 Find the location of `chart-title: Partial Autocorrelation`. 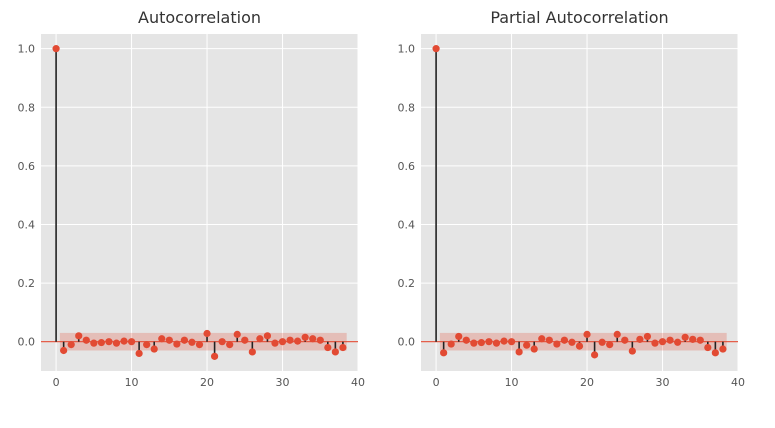

chart-title: Partial Autocorrelation is located at coordinates (579, 17).